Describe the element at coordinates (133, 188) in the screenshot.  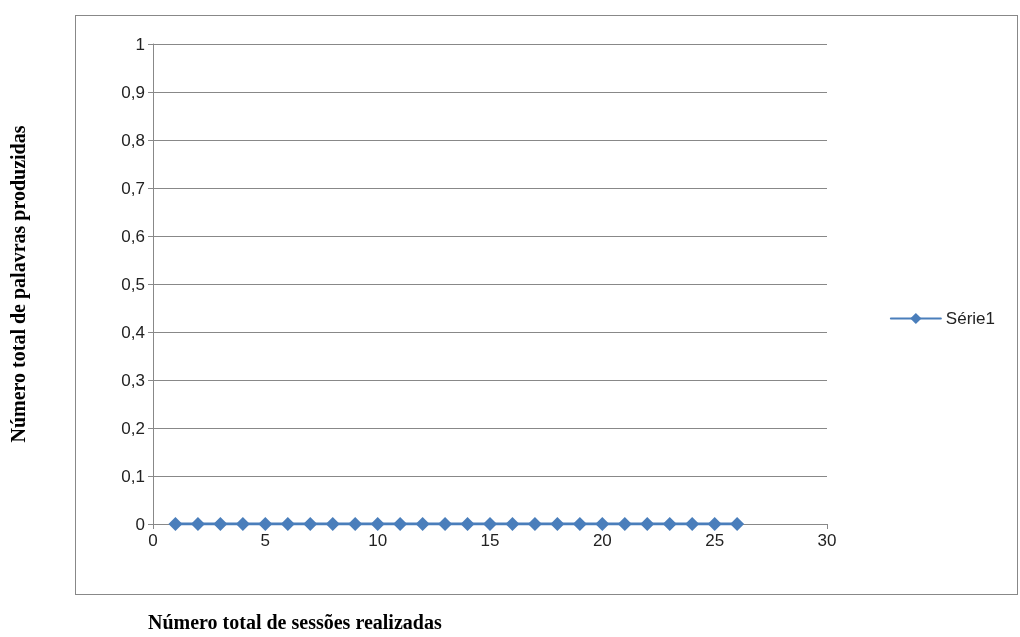
I see `y-tick-label: 0,7` at that location.